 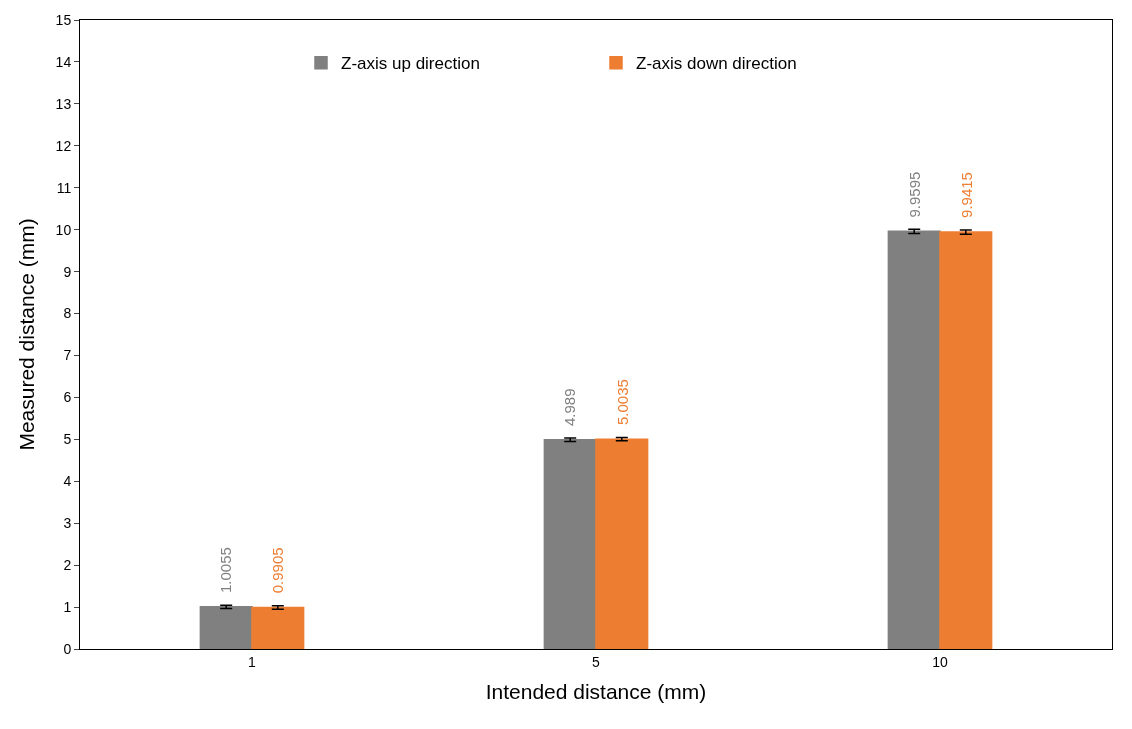 I want to click on y-tick-label: 14, so click(x=63, y=61).